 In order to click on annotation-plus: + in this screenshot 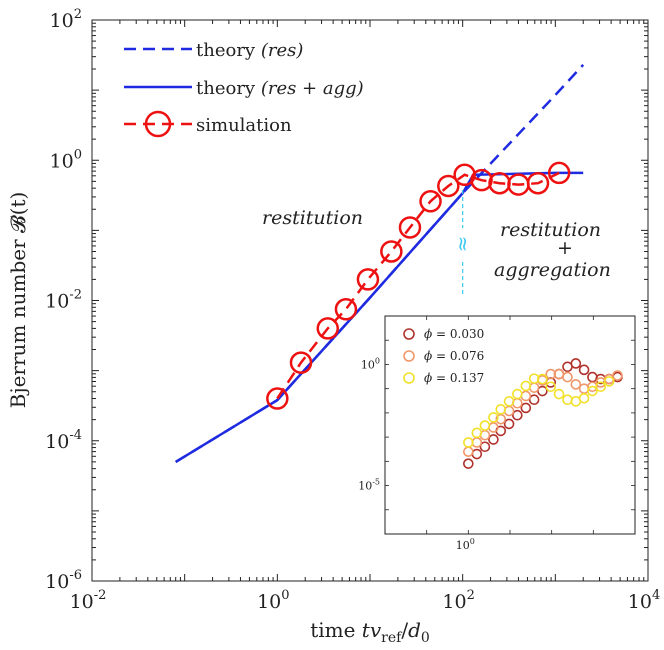, I will do `click(565, 248)`.